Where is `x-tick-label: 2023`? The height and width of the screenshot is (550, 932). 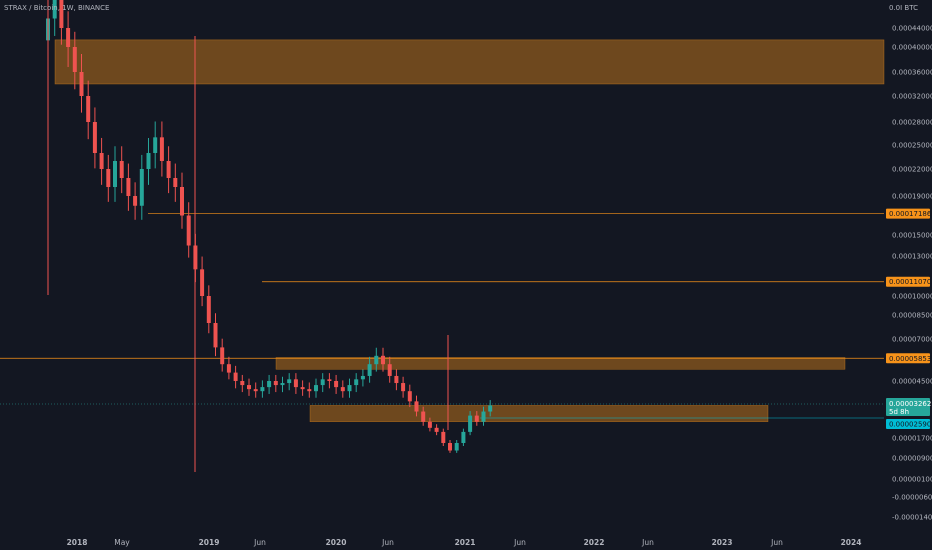
x-tick-label: 2023 is located at coordinates (722, 542).